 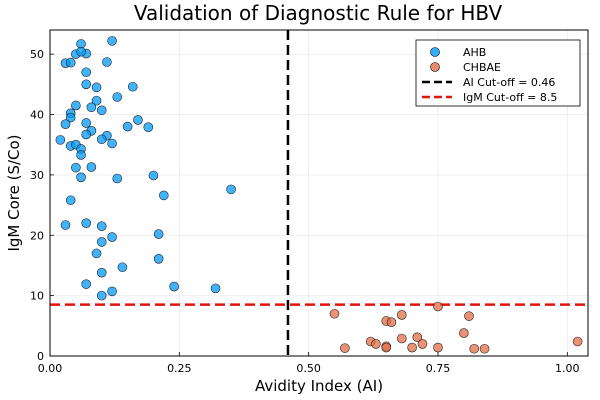 I want to click on y-tick-label: 40, so click(x=37, y=115).